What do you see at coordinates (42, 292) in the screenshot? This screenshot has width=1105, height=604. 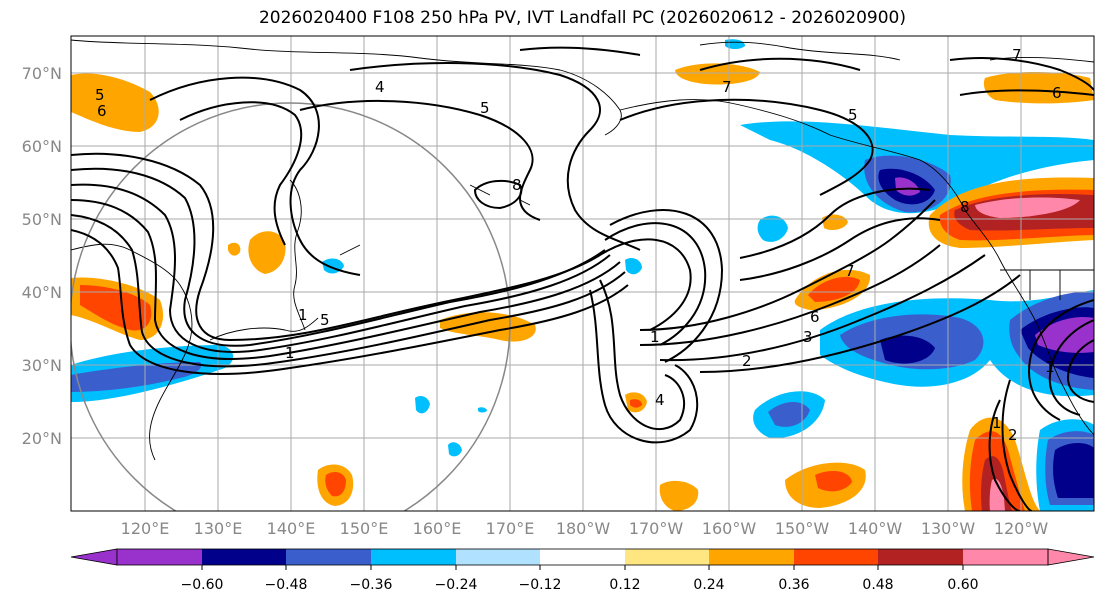 I see `lat-label: 40°N` at bounding box center [42, 292].